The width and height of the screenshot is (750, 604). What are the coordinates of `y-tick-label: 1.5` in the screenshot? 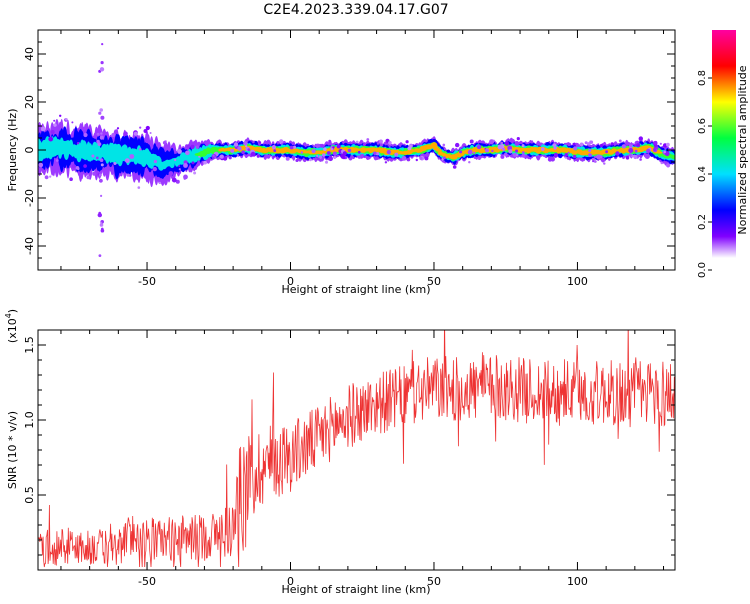 It's located at (29, 345).